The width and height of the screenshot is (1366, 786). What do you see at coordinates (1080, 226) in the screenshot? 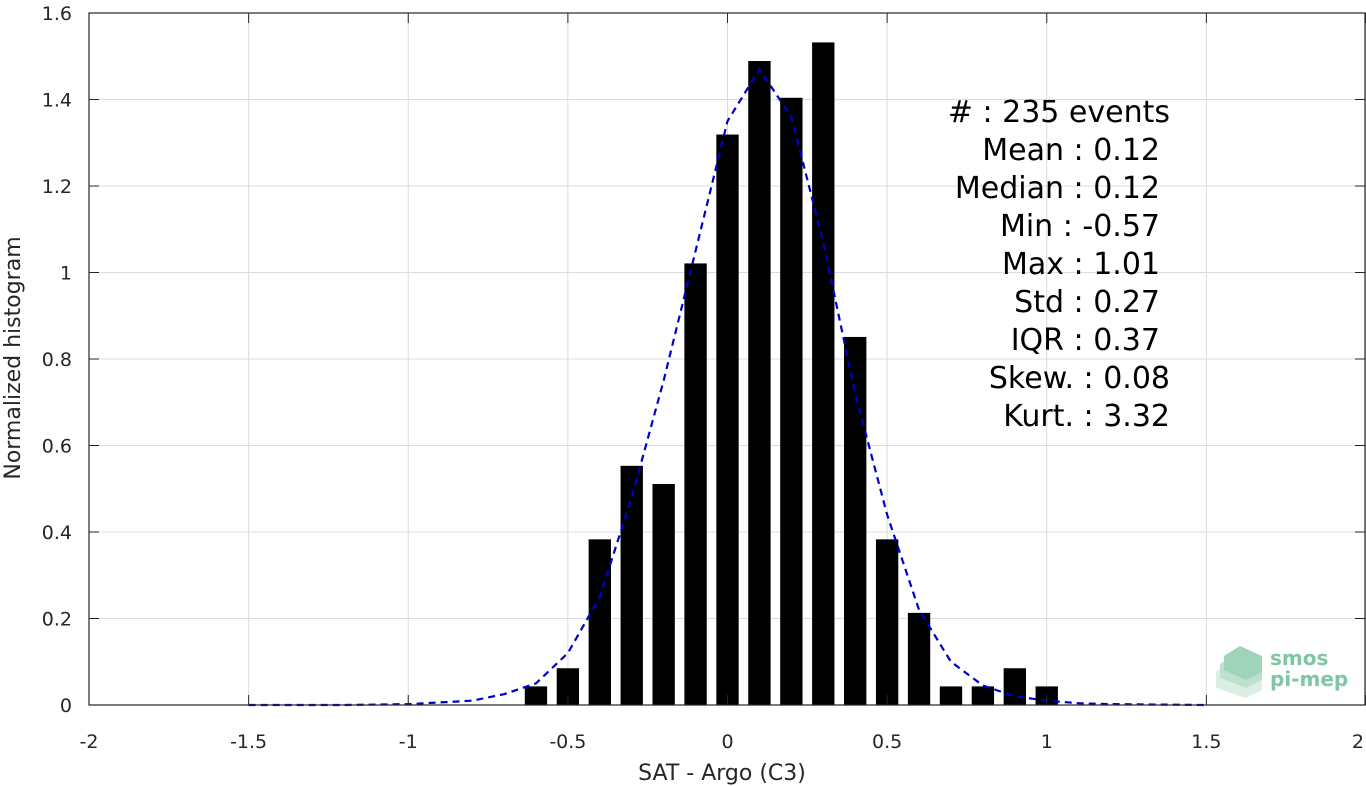
I see `stat-min: Min : -0.57` at bounding box center [1080, 226].